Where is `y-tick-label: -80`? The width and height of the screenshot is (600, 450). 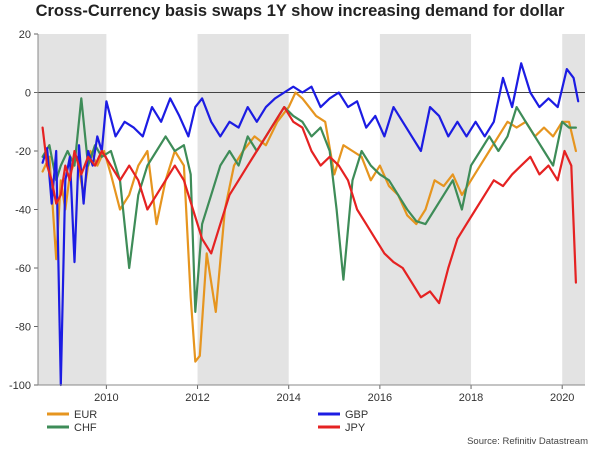
y-tick-label: -80 is located at coordinates (23, 328).